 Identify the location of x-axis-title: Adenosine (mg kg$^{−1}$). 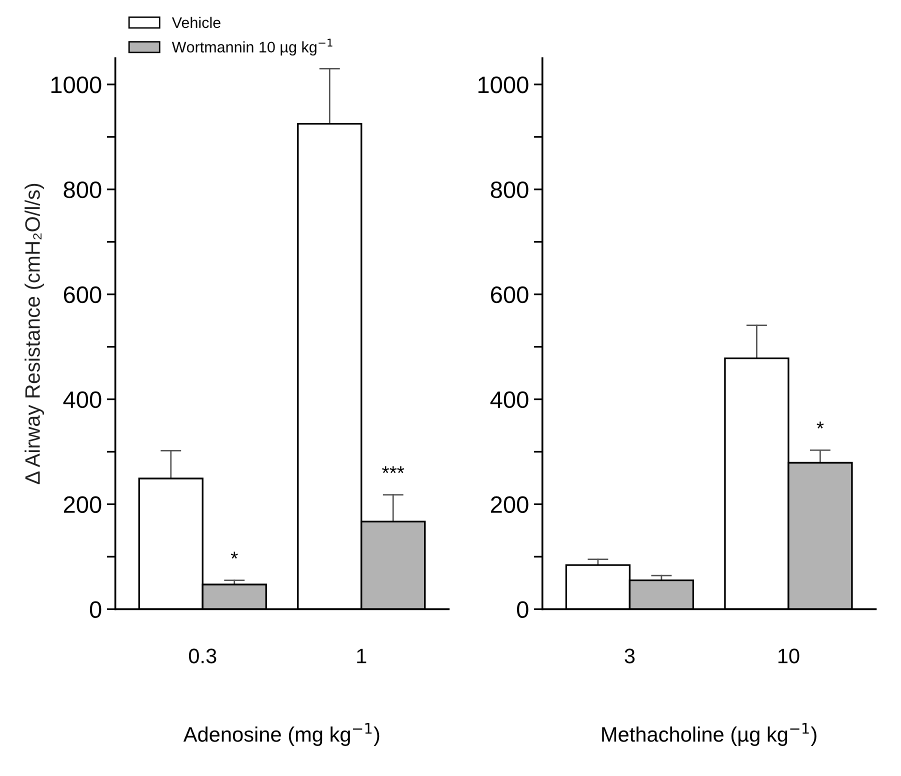
(281, 734).